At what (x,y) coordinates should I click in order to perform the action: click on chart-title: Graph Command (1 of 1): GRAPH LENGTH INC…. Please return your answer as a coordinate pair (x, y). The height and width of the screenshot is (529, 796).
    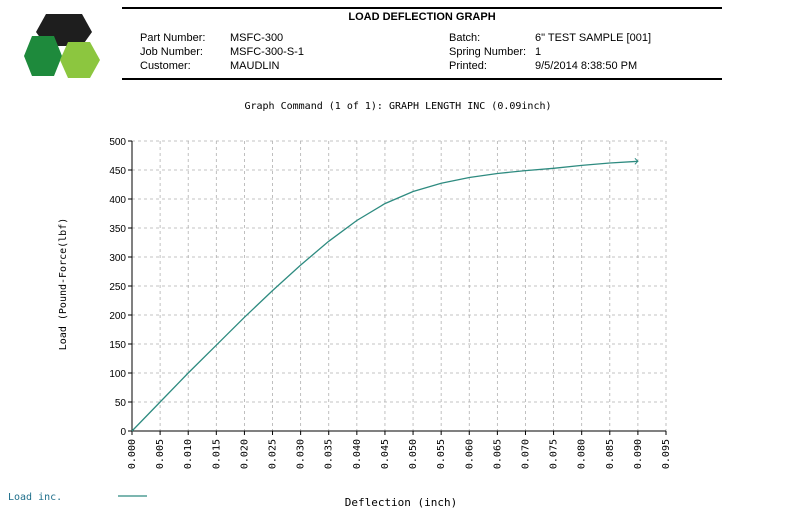
    Looking at the image, I should click on (398, 106).